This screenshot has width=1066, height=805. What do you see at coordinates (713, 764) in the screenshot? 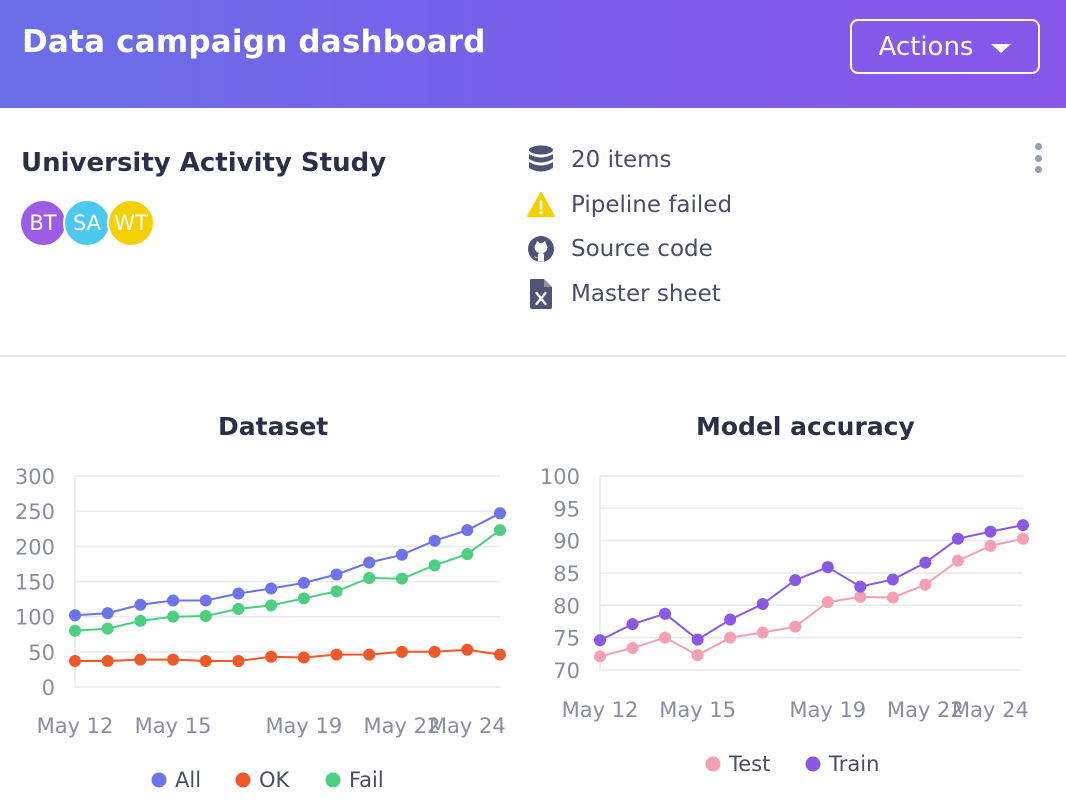
I see `legend-marker-test` at bounding box center [713, 764].